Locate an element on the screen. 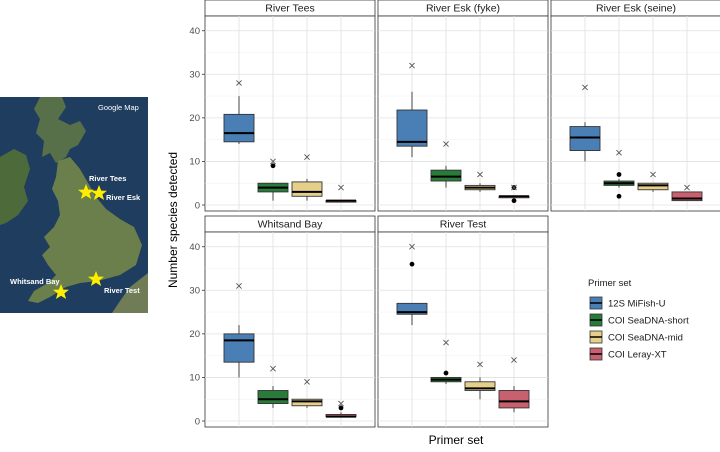 This screenshot has height=452, width=720. facet-title: River Esk (fyke) is located at coordinates (463, 9).